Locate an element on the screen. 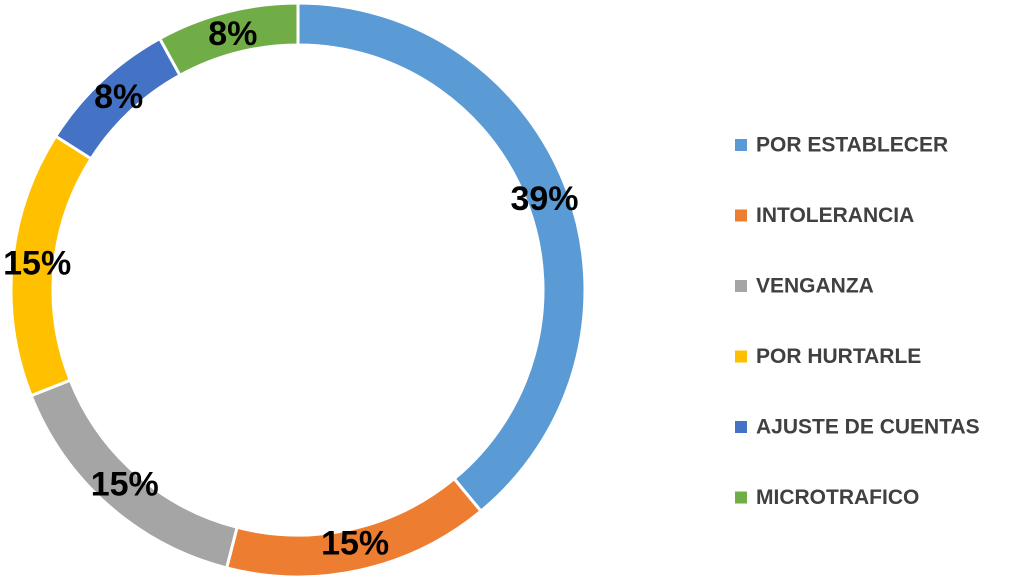  data-label: 39% is located at coordinates (544, 199).